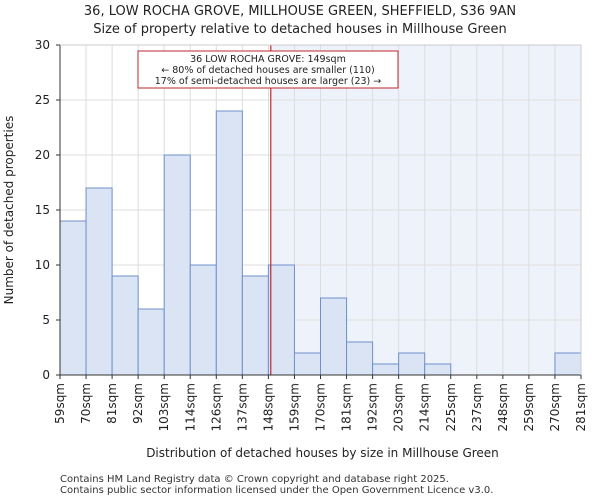 The width and height of the screenshot is (600, 500). I want to click on x-tick-label: 148sqm, so click(268, 407).